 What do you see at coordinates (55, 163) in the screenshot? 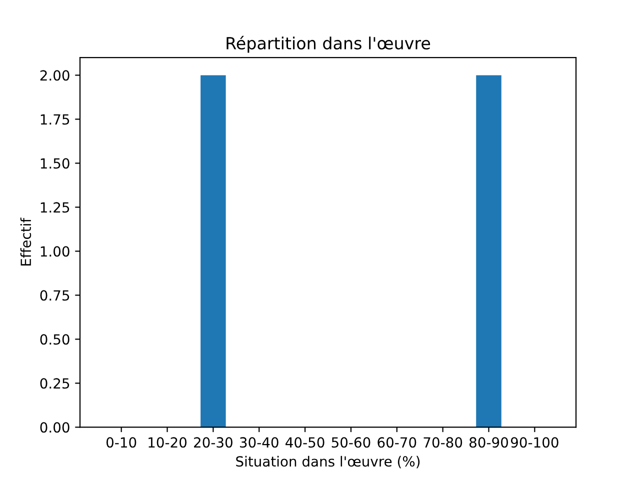
I see `y-tick-label: 1.50` at bounding box center [55, 163].